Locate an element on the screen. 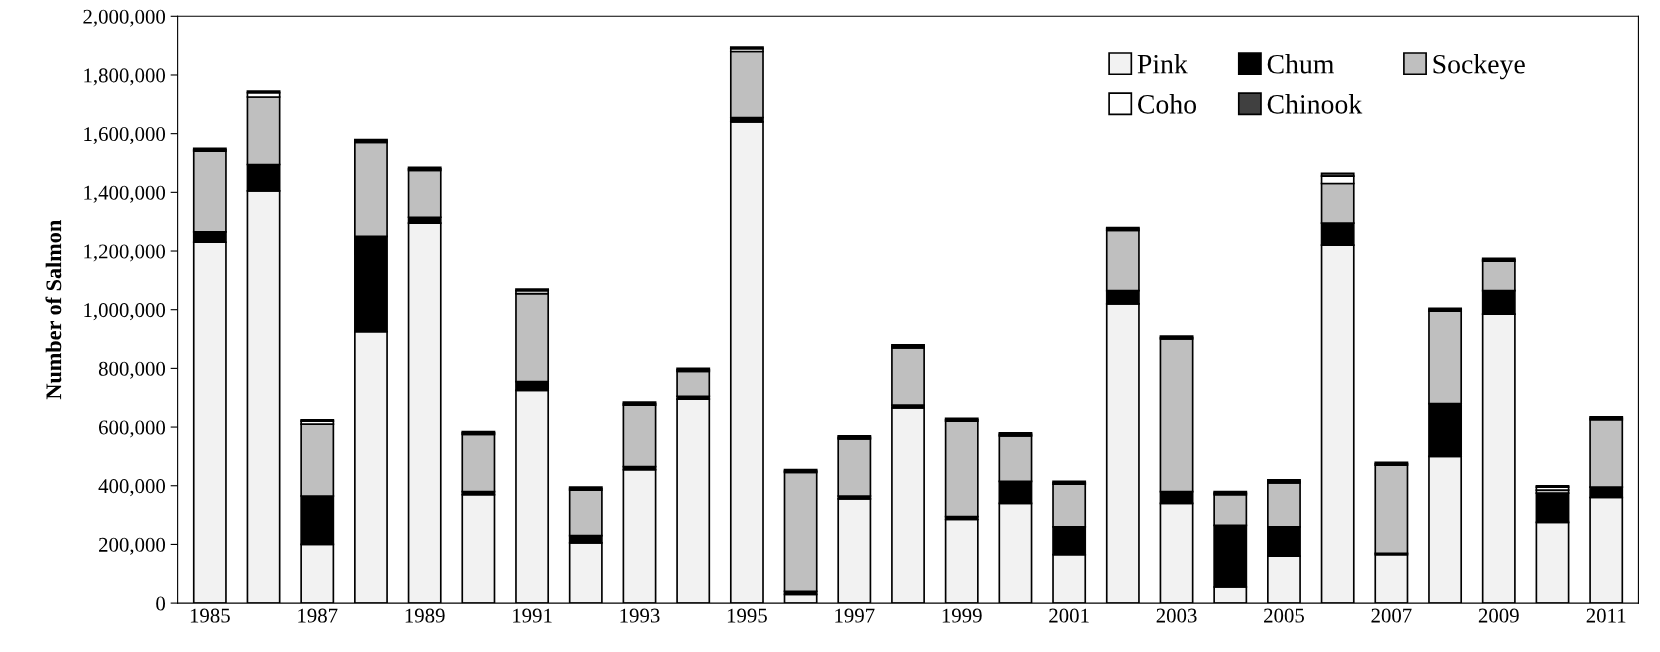 Image resolution: width=1660 pixels, height=652 pixels. y-tick-label: 1,800,000 is located at coordinates (125, 77).